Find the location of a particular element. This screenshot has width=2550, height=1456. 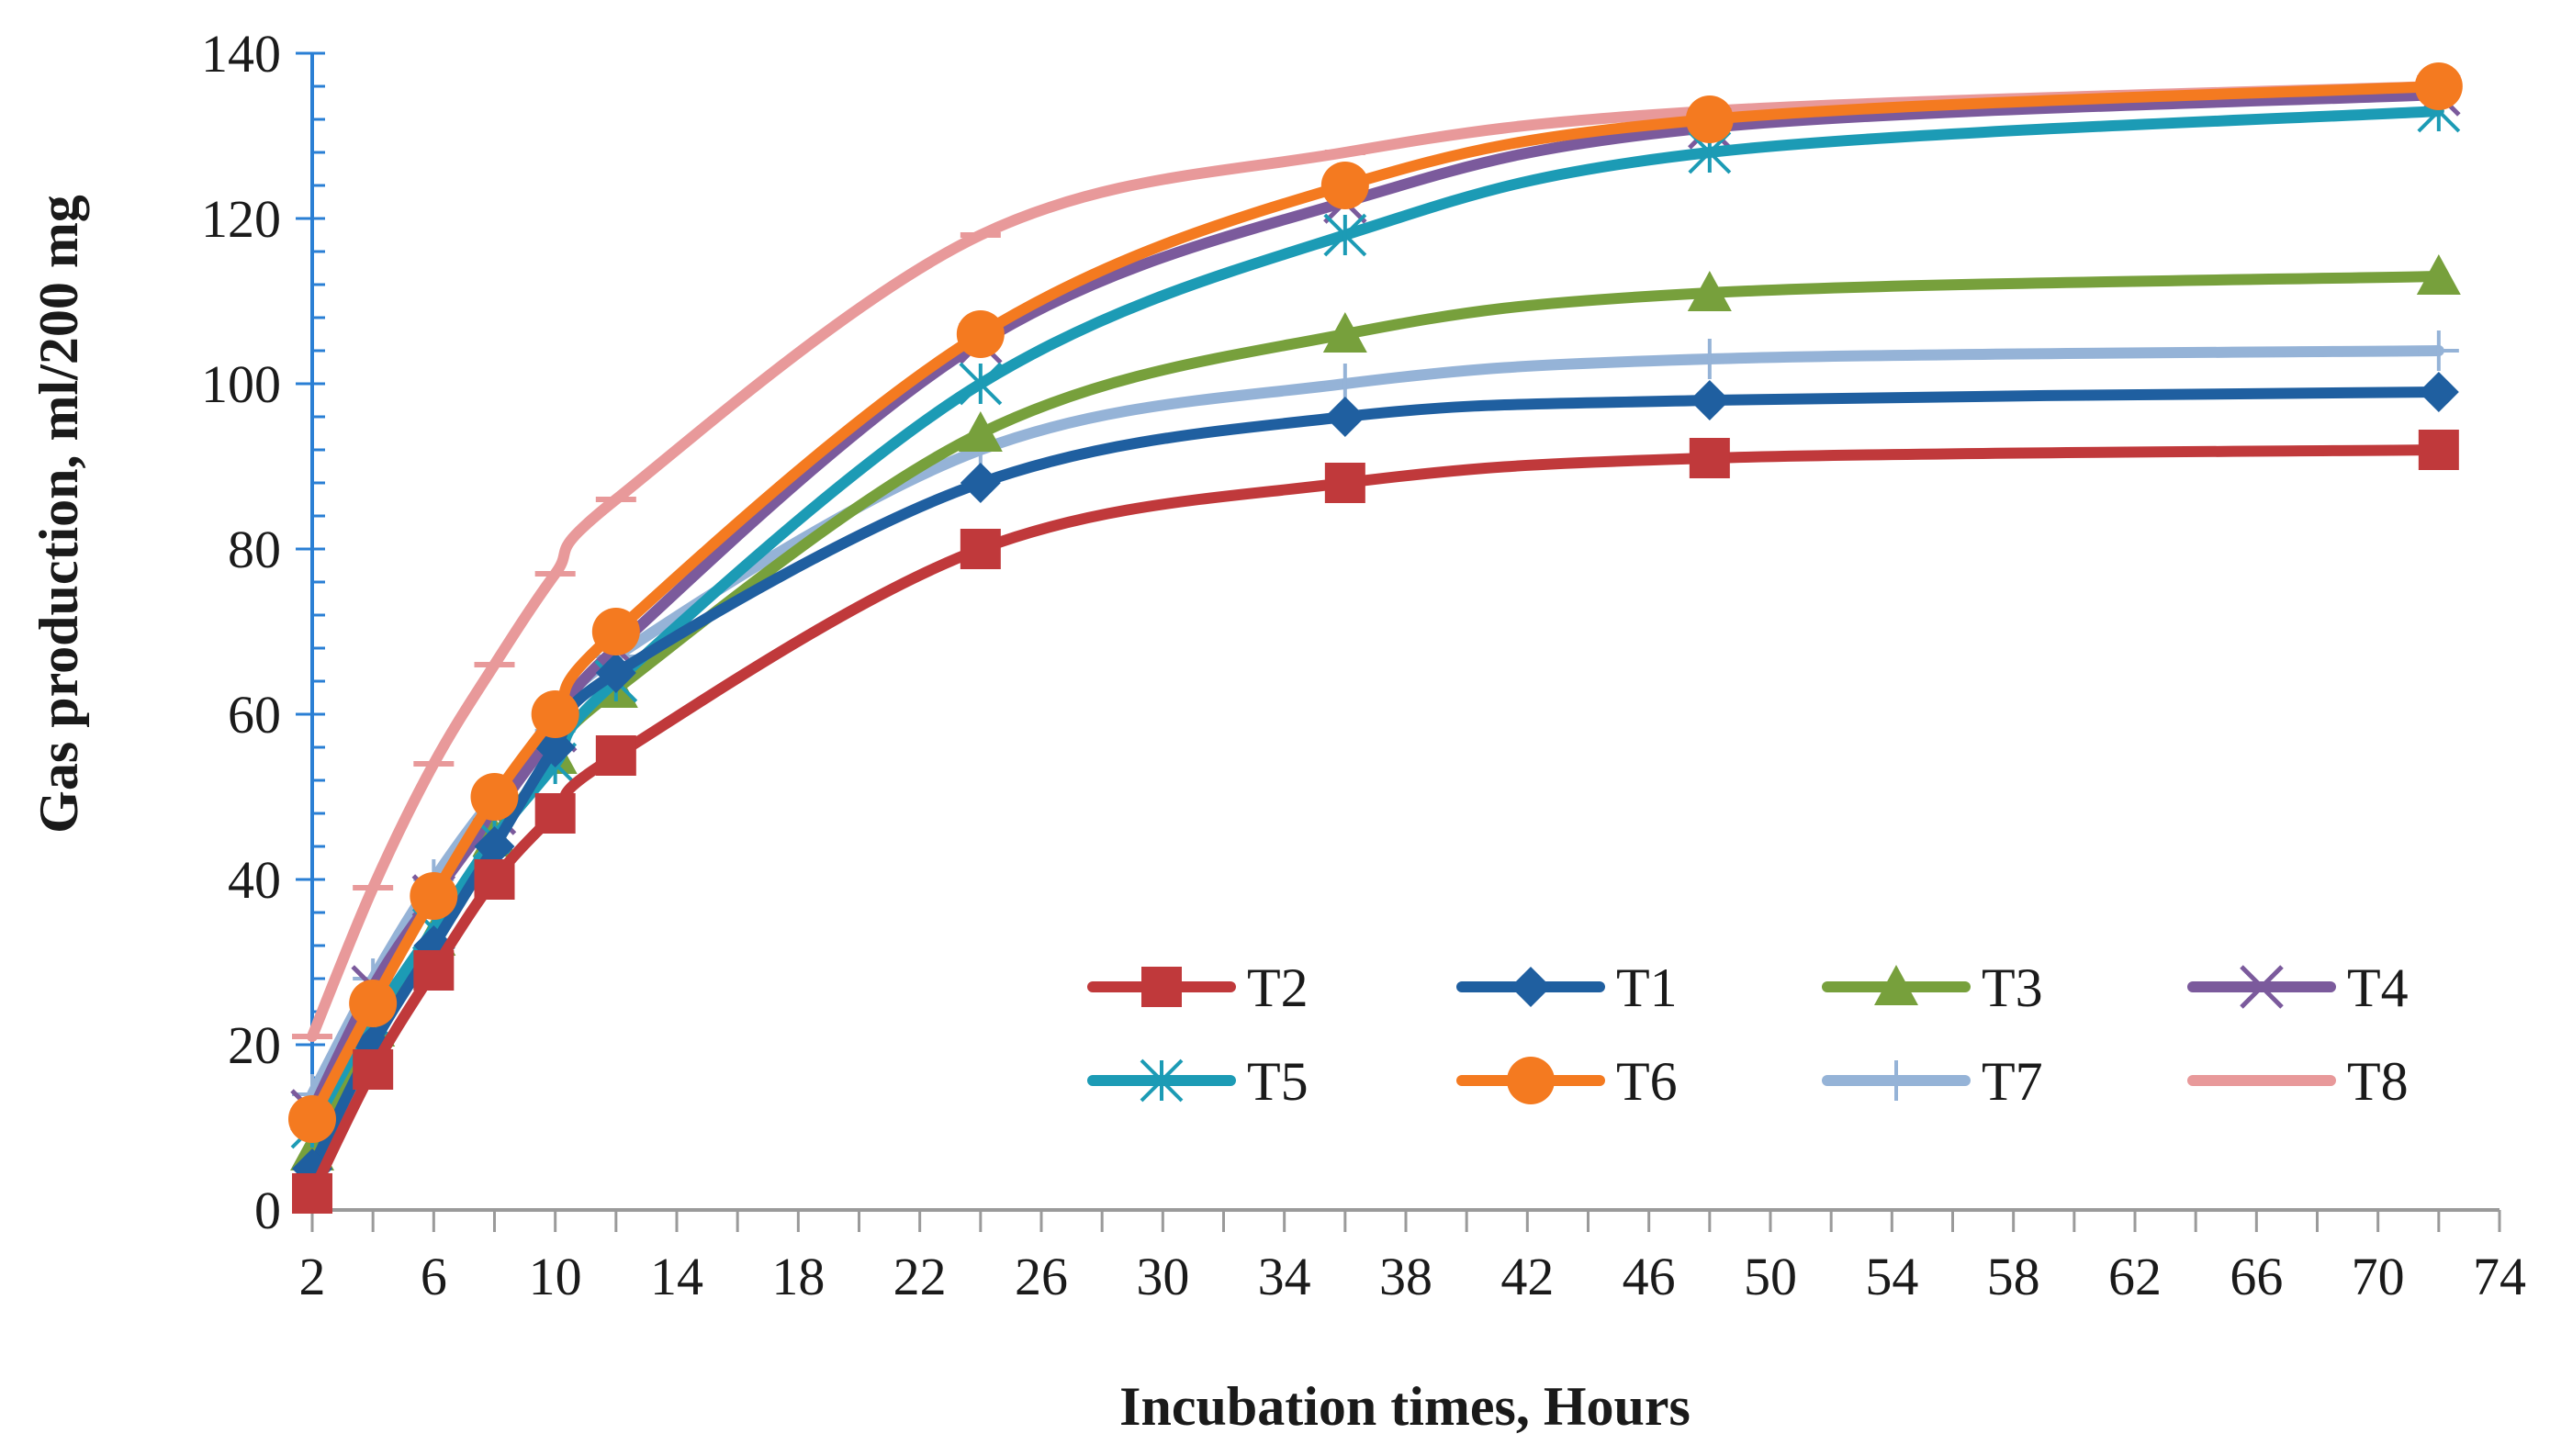

x-tick-label: 42 is located at coordinates (1527, 1276).